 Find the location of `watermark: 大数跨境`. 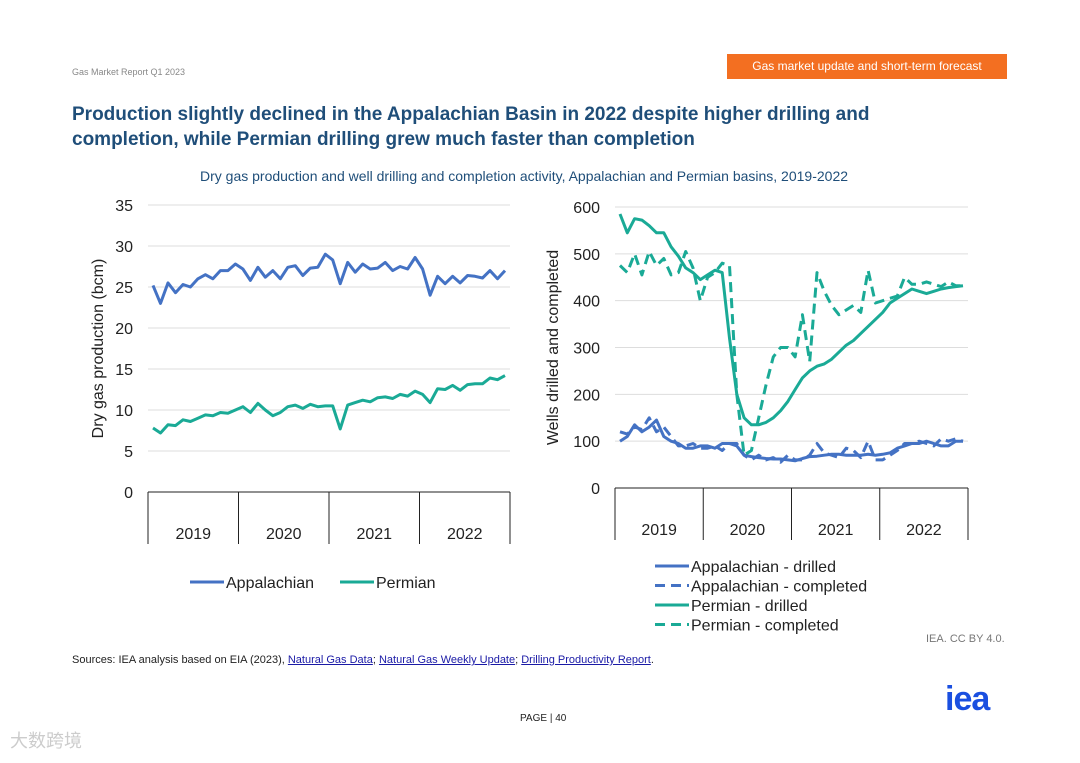

watermark: 大数跨境 is located at coordinates (46, 741).